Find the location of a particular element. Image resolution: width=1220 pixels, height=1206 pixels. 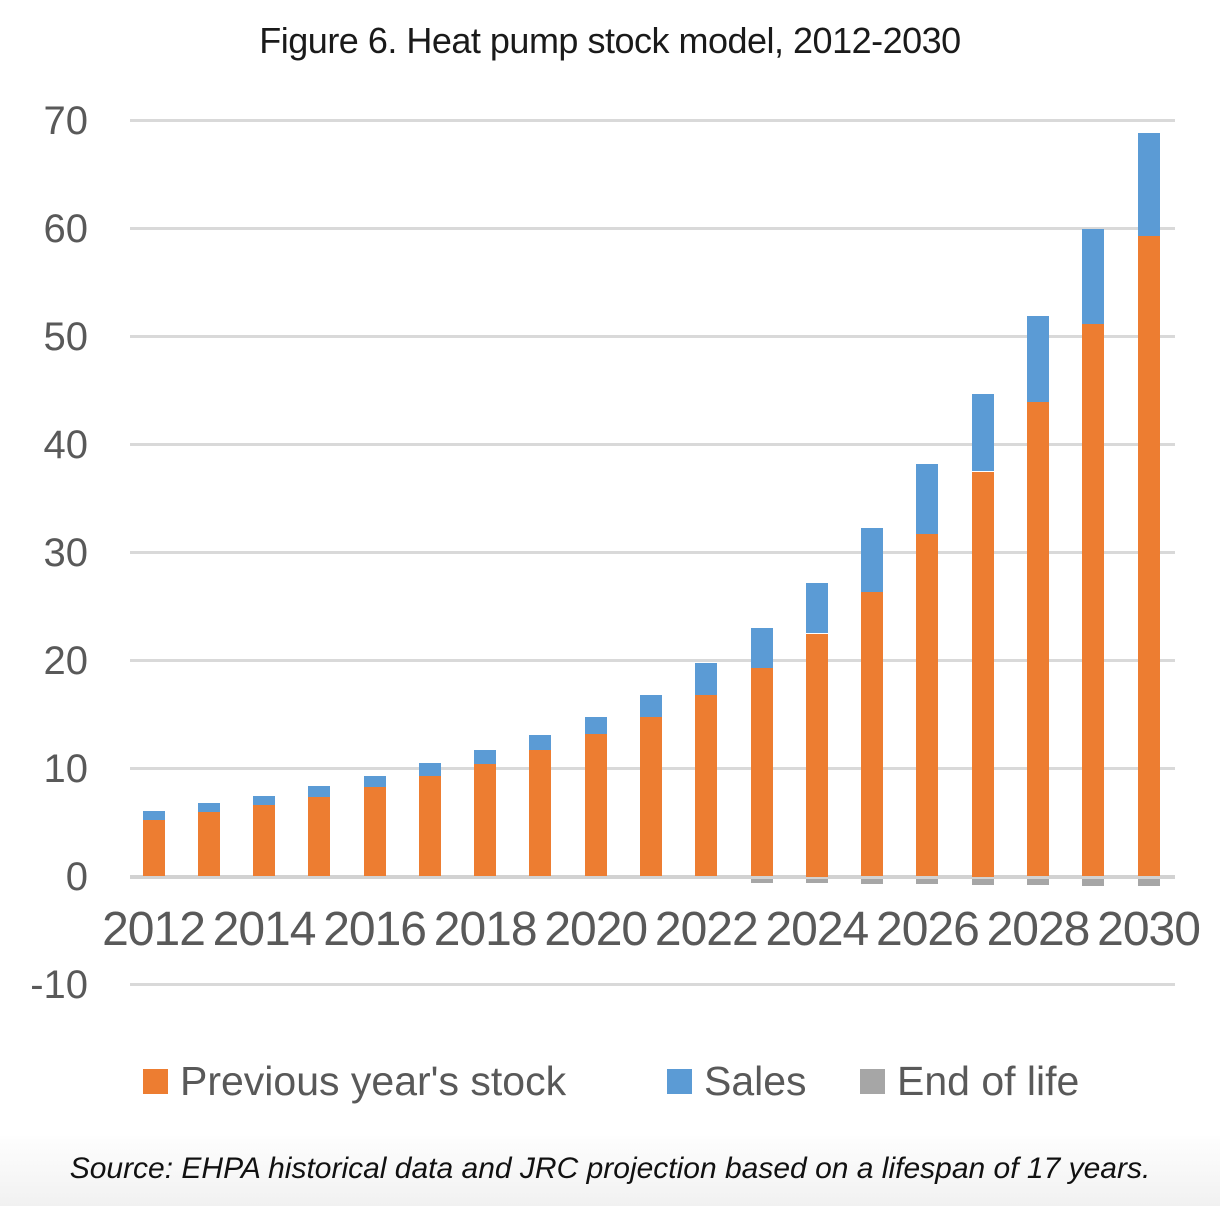

gridline-y50 is located at coordinates (652, 336).